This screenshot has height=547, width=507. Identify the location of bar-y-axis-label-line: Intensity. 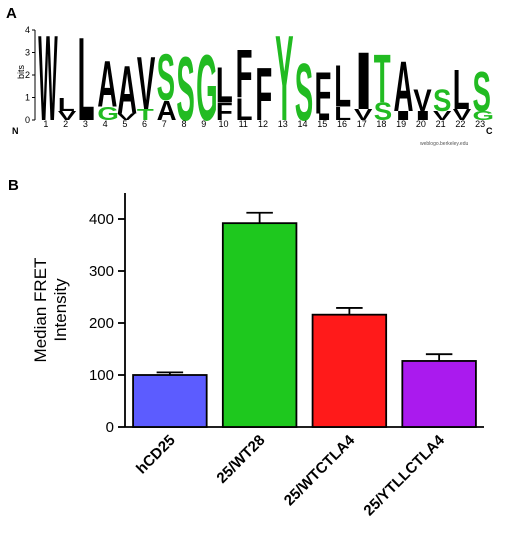
(60, 310).